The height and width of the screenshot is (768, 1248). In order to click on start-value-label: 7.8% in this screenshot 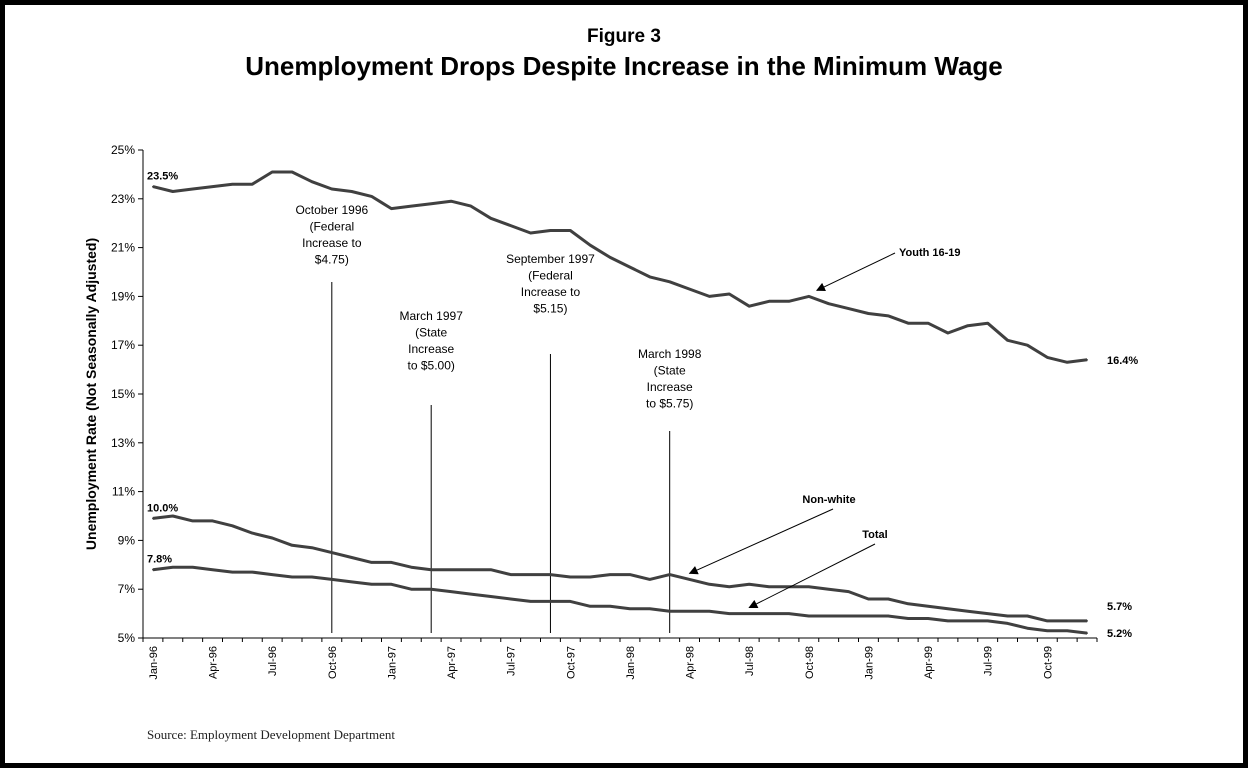, I will do `click(159, 560)`.